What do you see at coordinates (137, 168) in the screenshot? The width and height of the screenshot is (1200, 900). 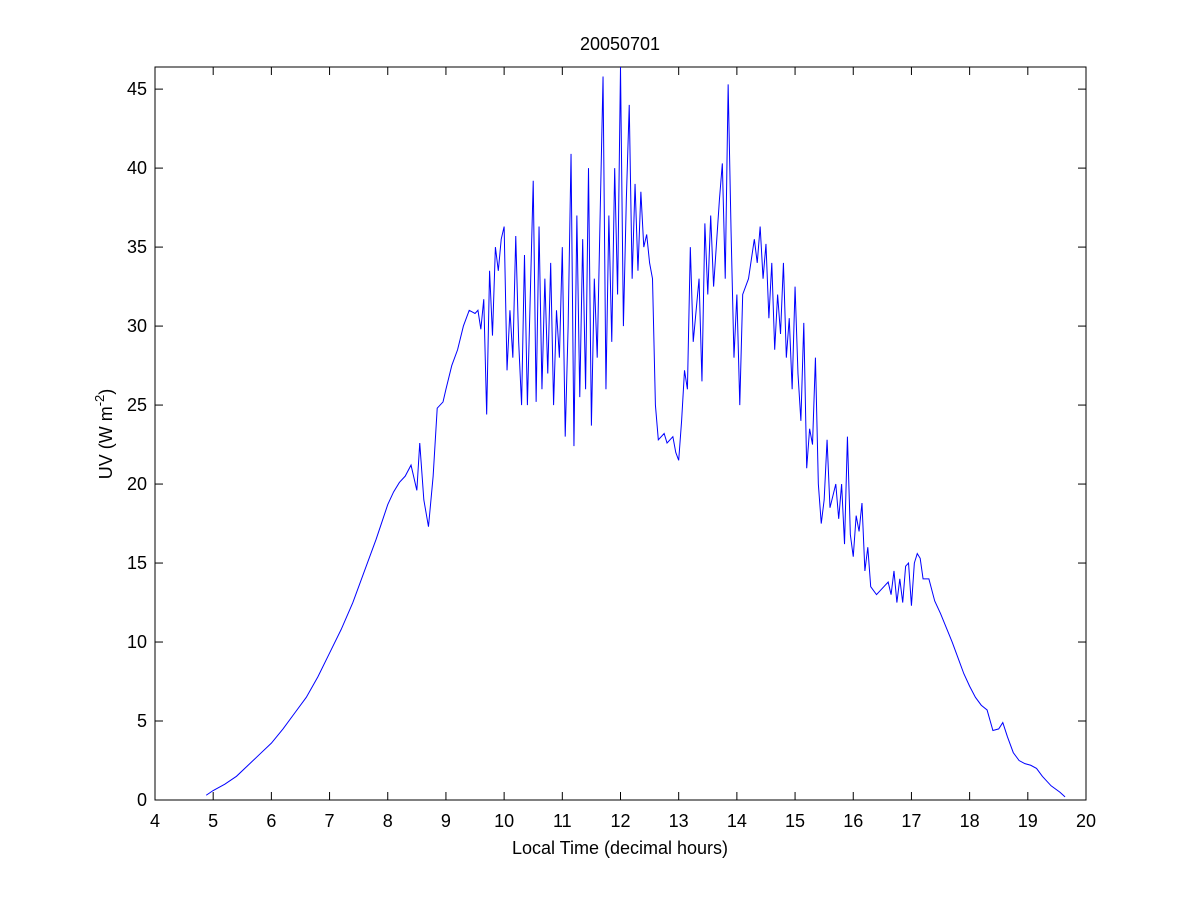 I see `y-tick-label: 40` at bounding box center [137, 168].